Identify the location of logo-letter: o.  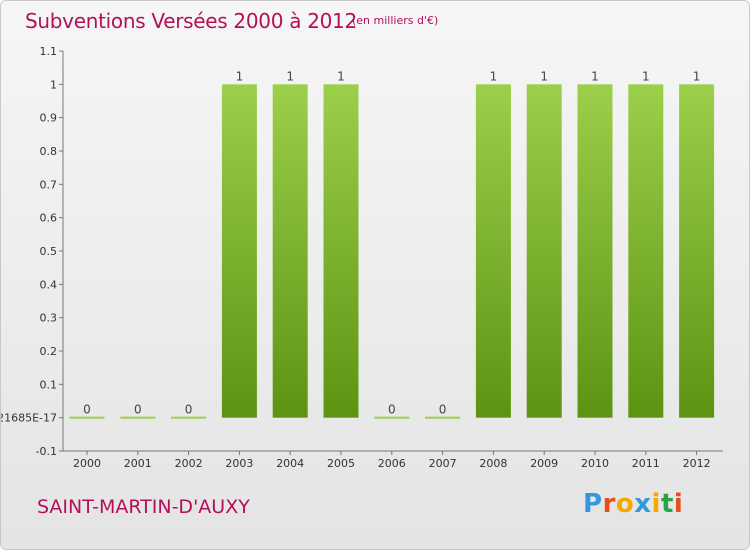
(625, 504).